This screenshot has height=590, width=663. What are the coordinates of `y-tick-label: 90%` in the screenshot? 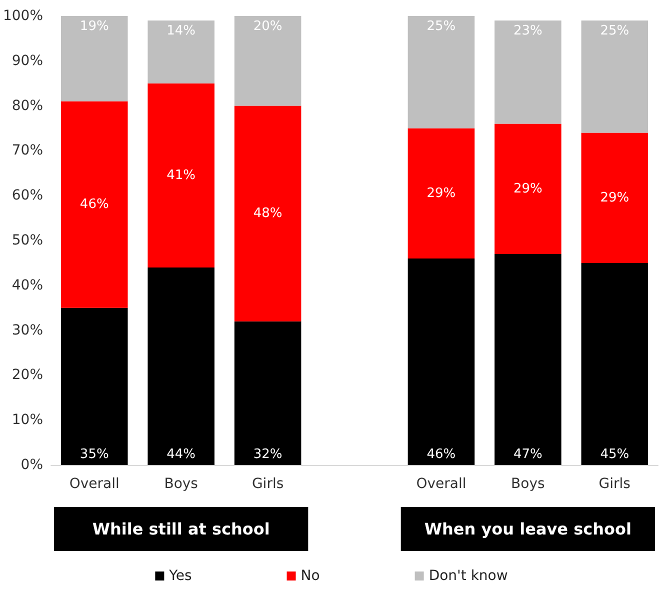 It's located at (28, 60).